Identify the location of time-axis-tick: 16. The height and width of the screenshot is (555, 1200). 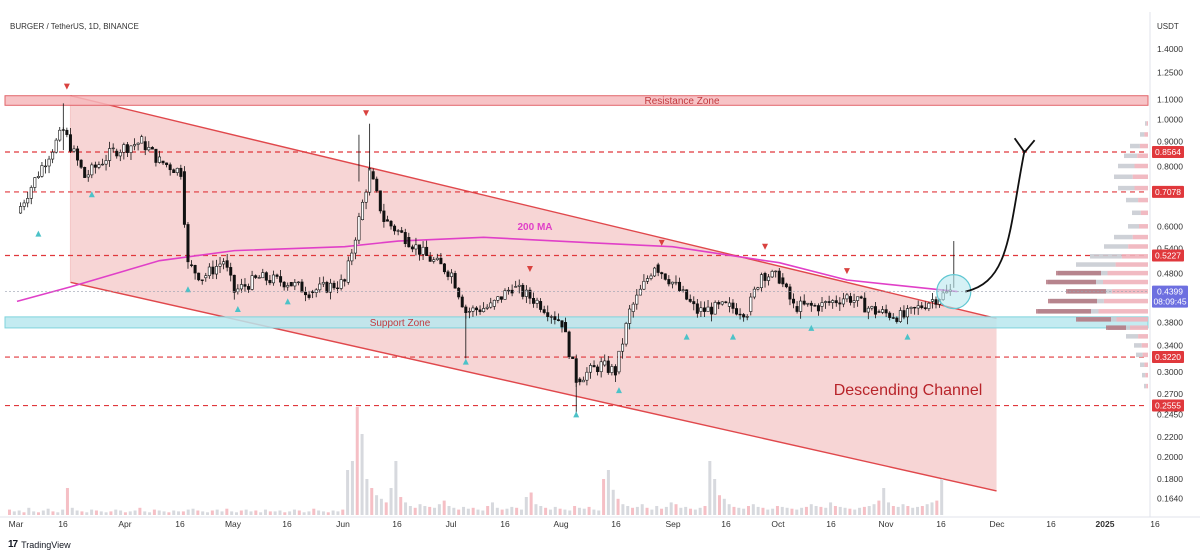
(831, 524).